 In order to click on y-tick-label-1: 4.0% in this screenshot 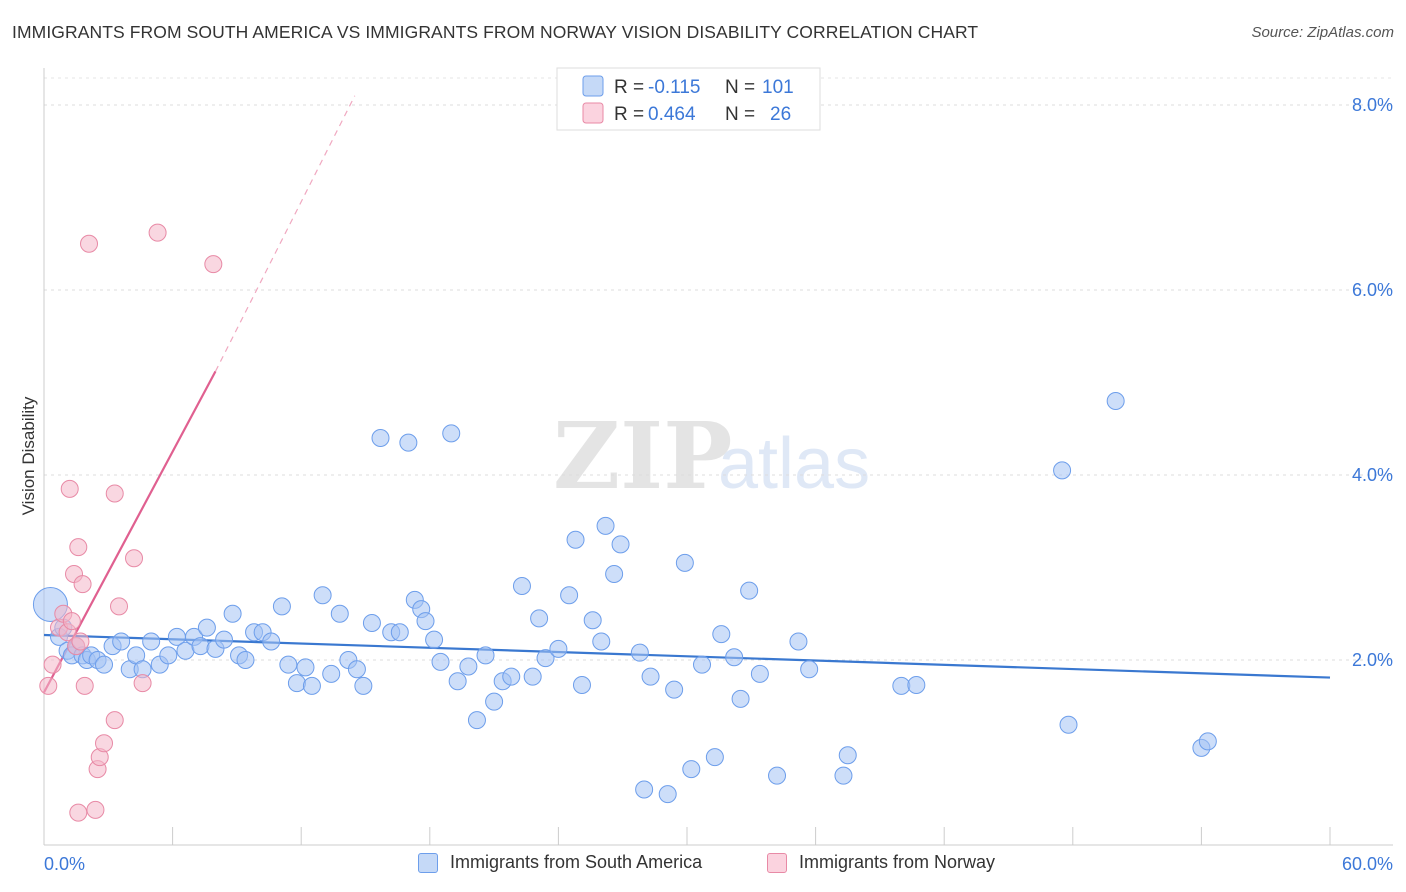, I will do `click(1372, 475)`.